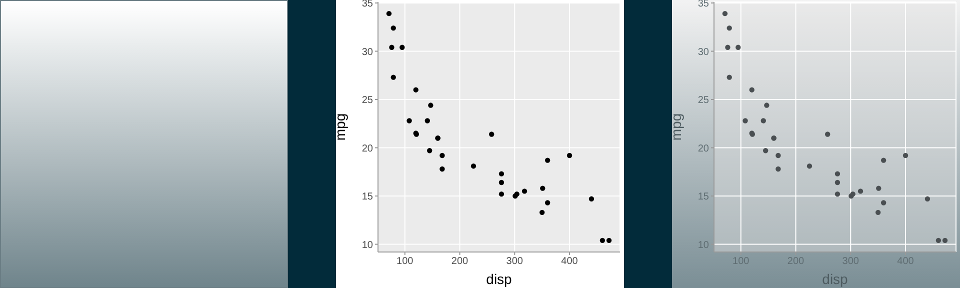 This screenshot has height=288, width=960. I want to click on y-tick-label: 10, so click(368, 245).